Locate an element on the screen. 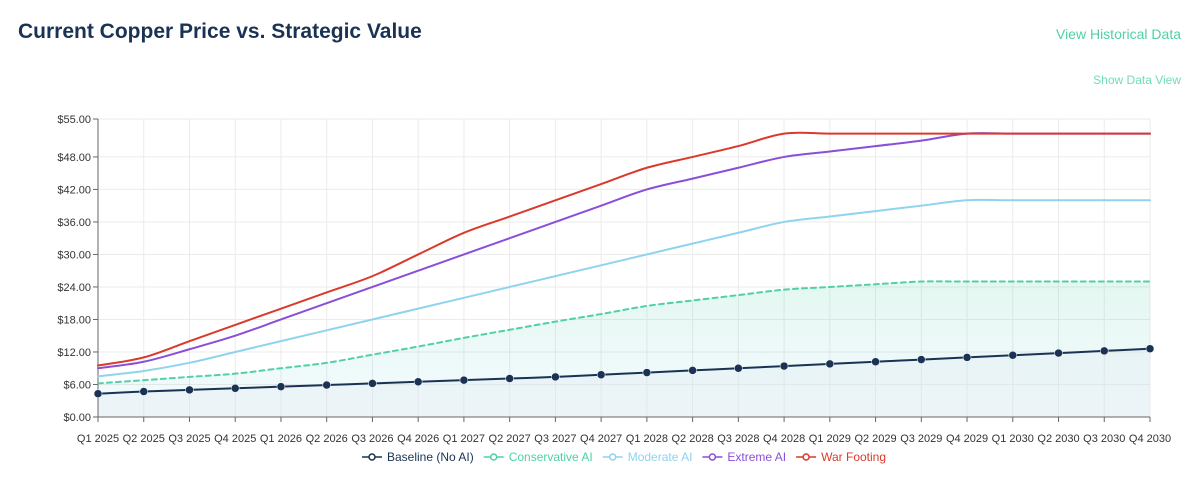 The image size is (1200, 490). y-tick-label: $6.00 is located at coordinates (77, 385).